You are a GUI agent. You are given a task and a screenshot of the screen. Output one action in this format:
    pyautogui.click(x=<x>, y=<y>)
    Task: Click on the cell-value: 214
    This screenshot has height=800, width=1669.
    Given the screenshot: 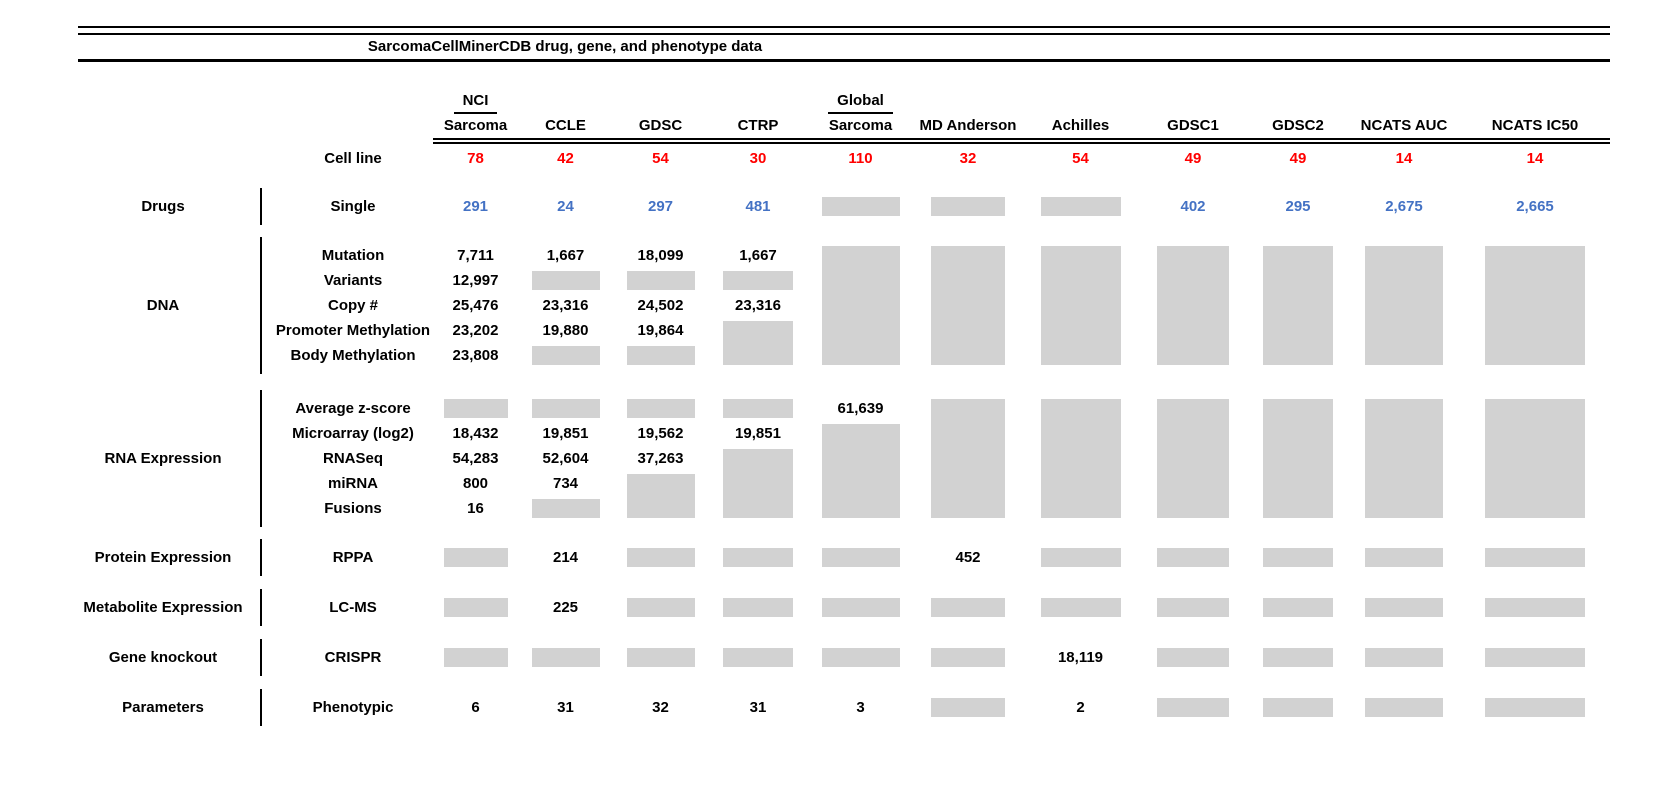 What is the action you would take?
    pyautogui.click(x=565, y=557)
    